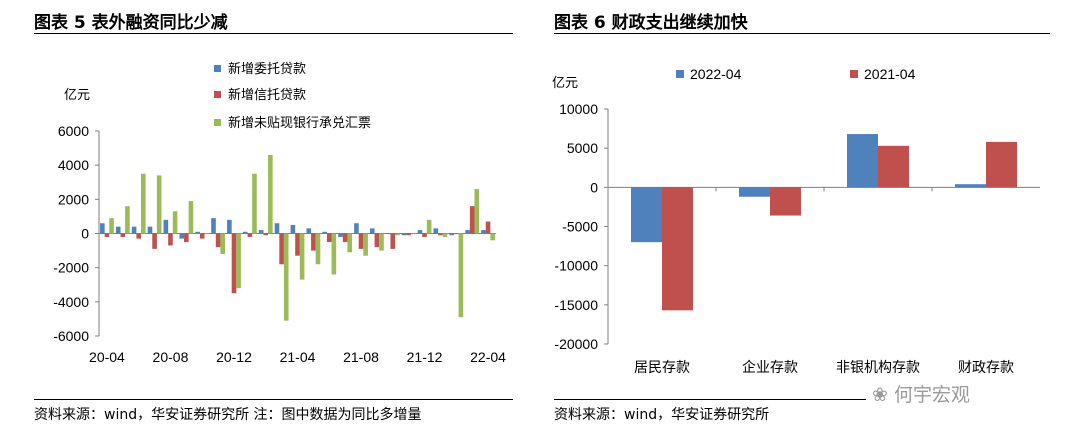  I want to click on right-y-tick-label: -10000, so click(576, 266).